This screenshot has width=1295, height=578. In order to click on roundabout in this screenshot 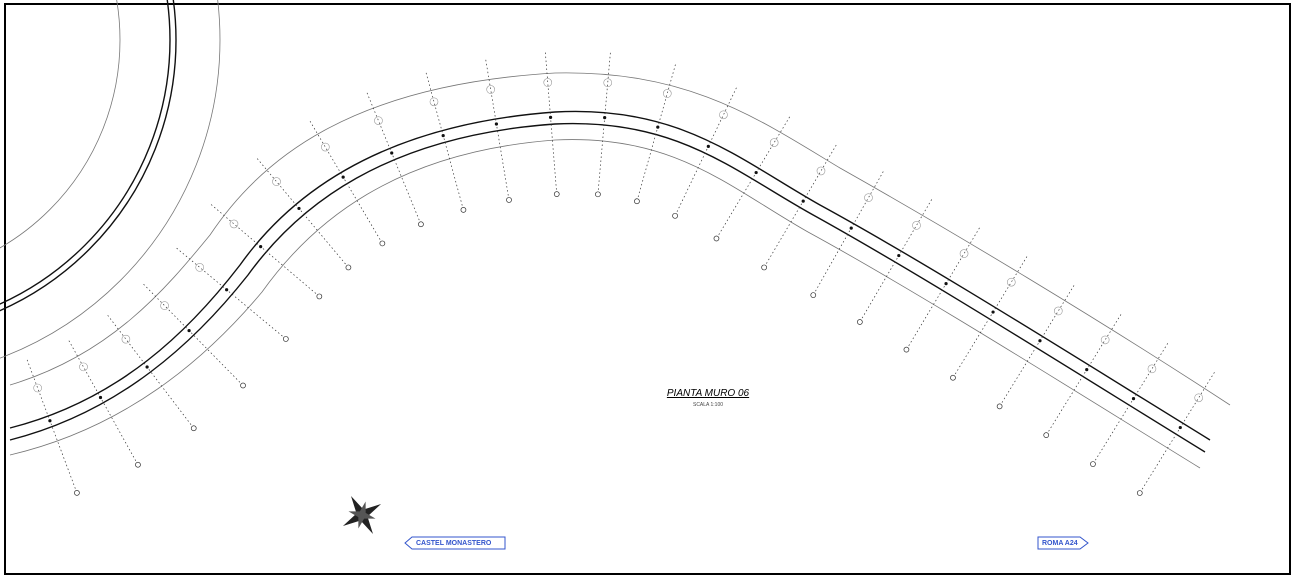, I will do `click(110, 179)`.